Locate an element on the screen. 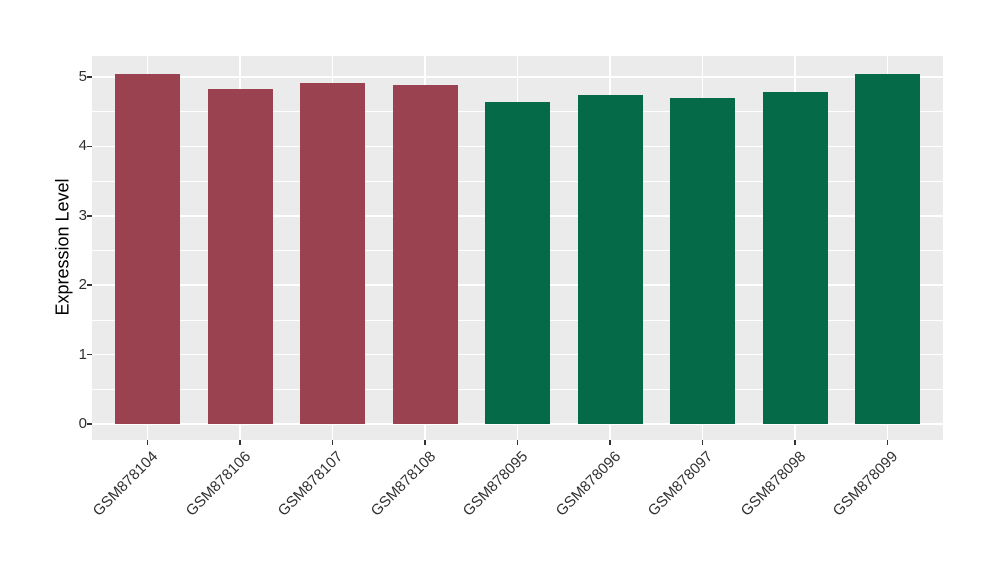  bar-GSM878098 is located at coordinates (795, 258).